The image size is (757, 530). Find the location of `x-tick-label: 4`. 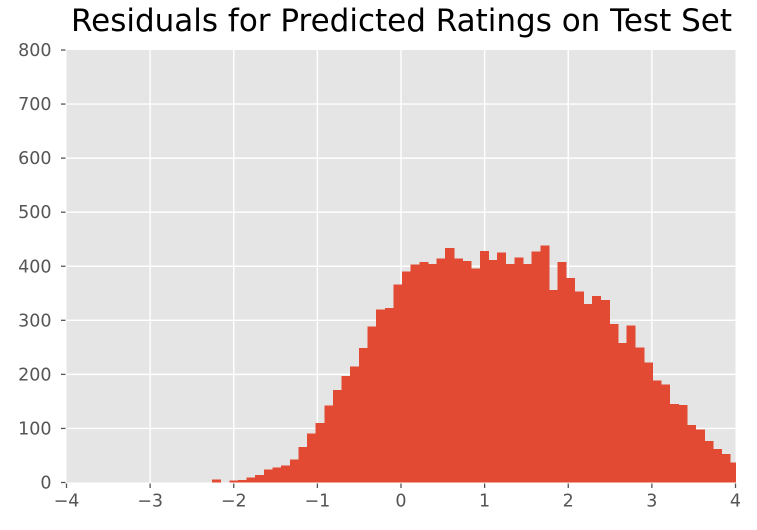

x-tick-label: 4 is located at coordinates (735, 502).